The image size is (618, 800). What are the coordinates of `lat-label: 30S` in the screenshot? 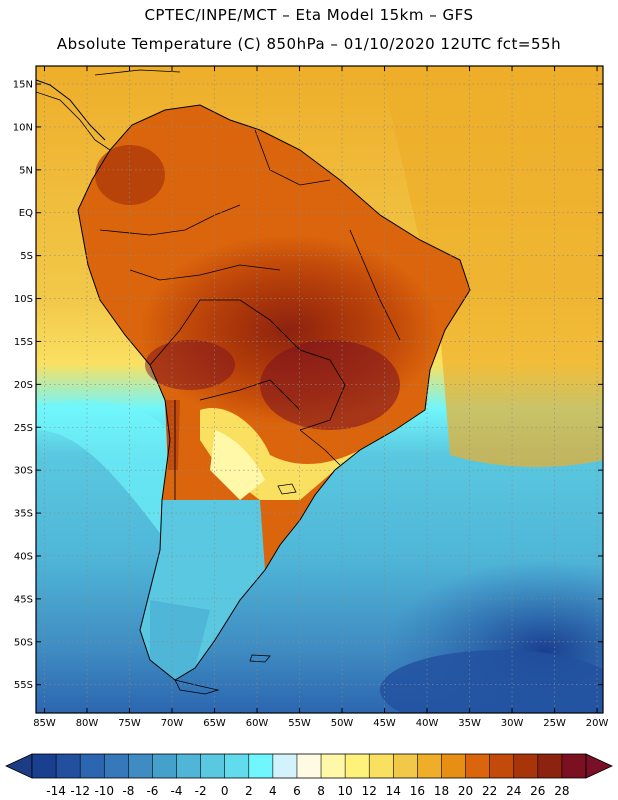 It's located at (23, 471).